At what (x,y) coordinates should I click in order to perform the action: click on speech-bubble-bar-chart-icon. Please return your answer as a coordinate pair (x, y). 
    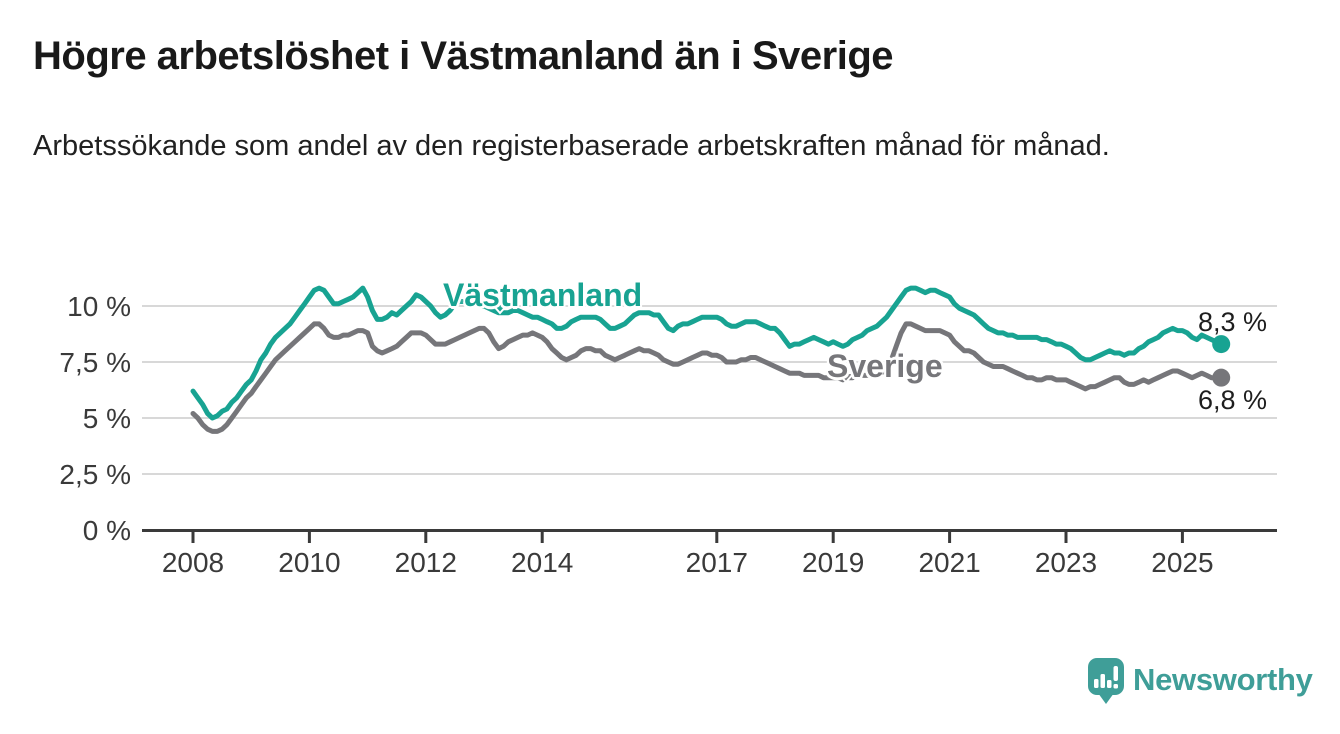
    Looking at the image, I should click on (1106, 681).